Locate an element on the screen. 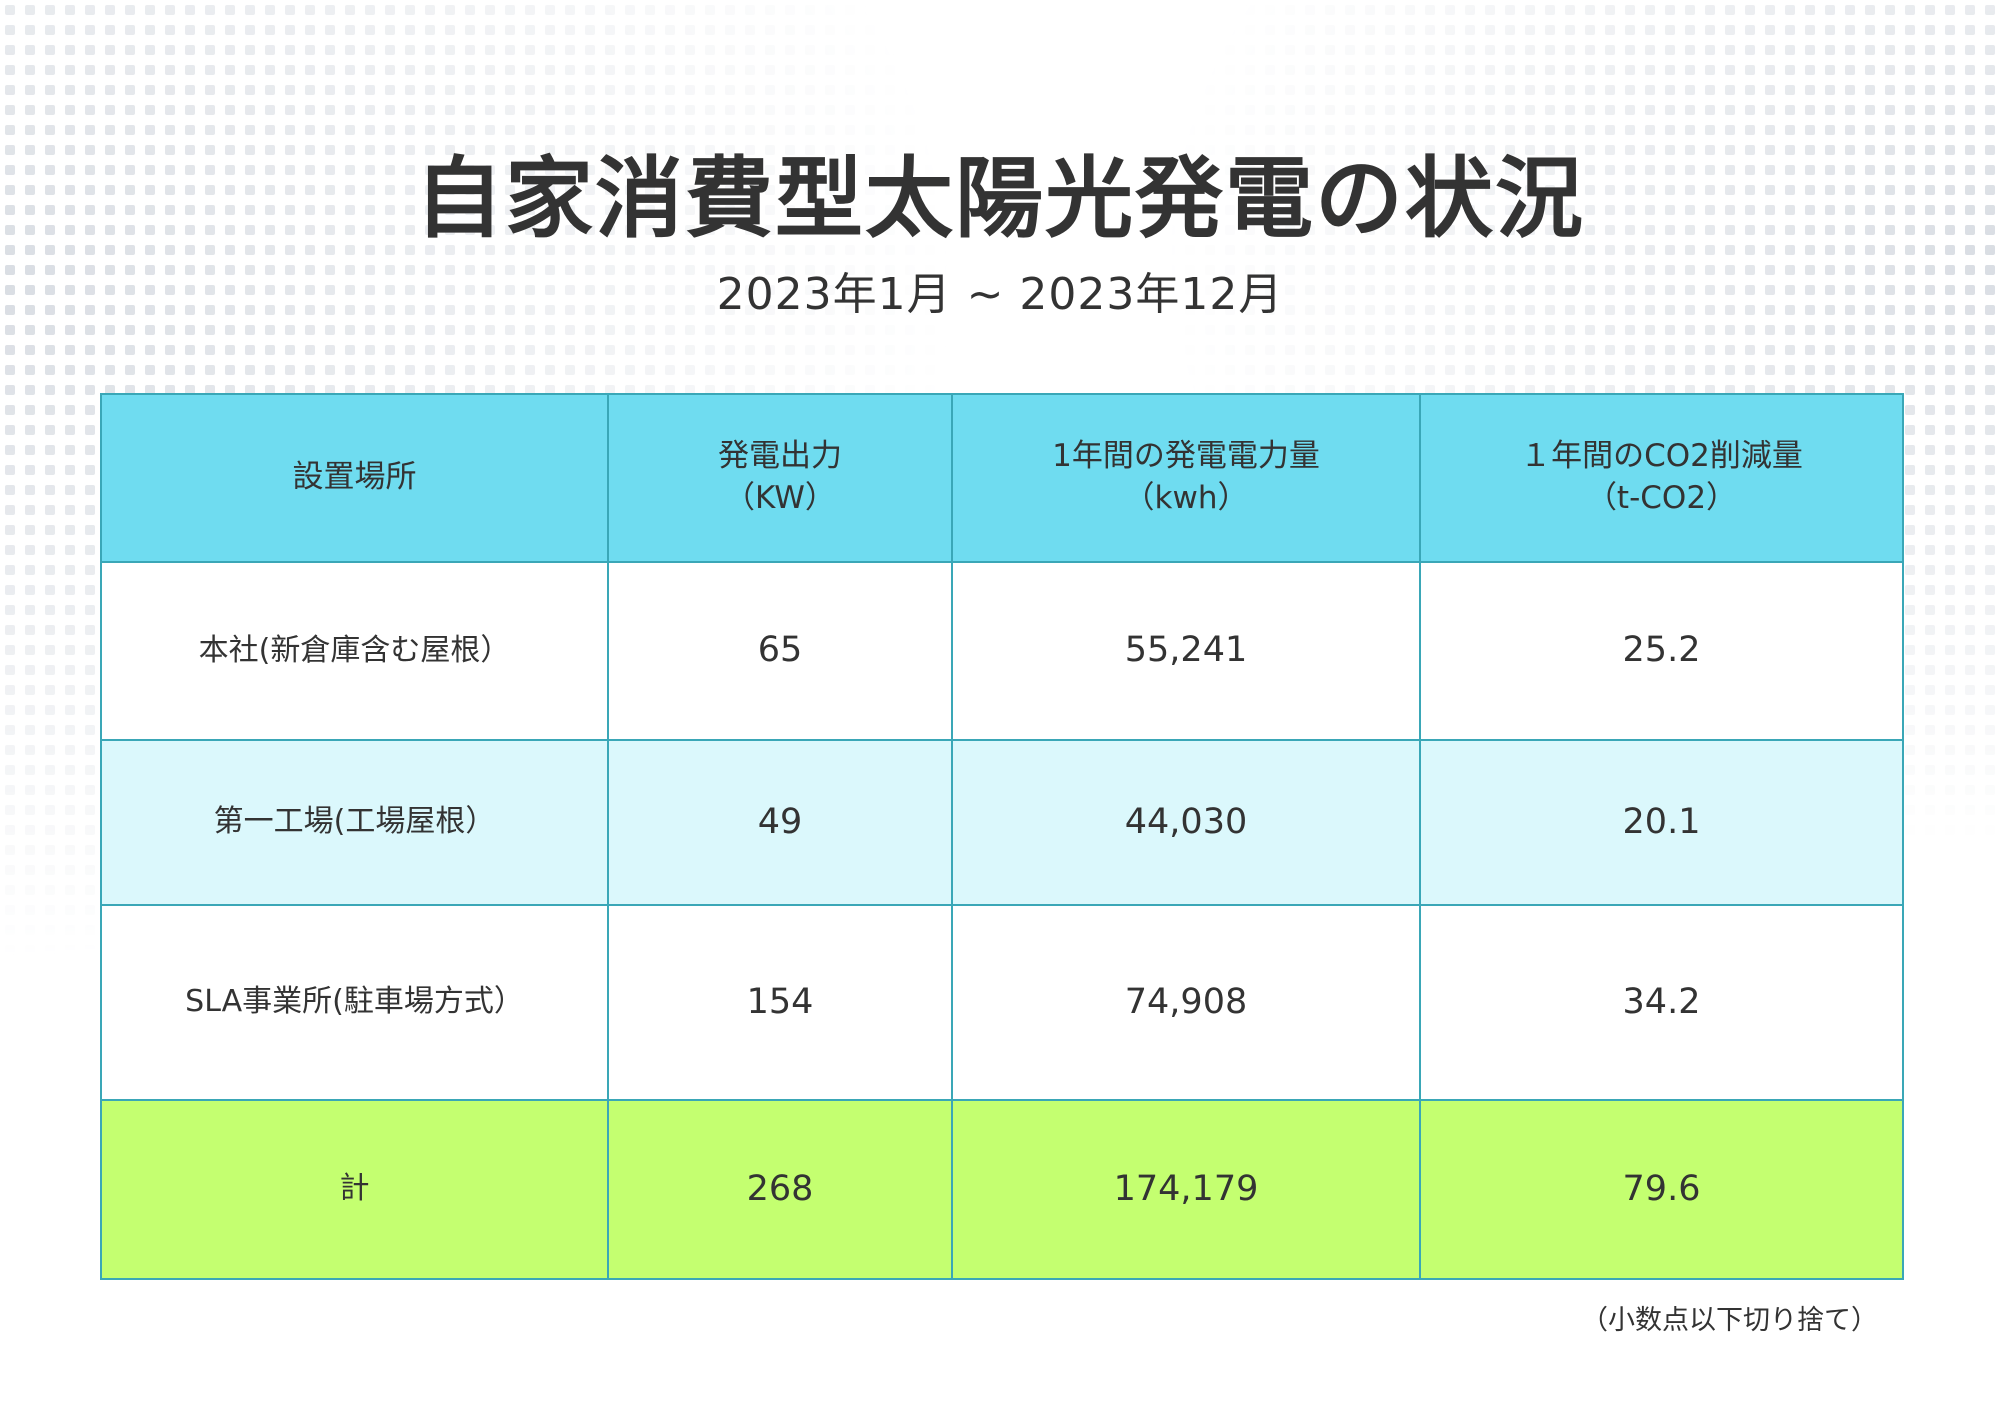 The height and width of the screenshot is (1414, 2000). header-location-line1: 設置場所 is located at coordinates (354, 477).